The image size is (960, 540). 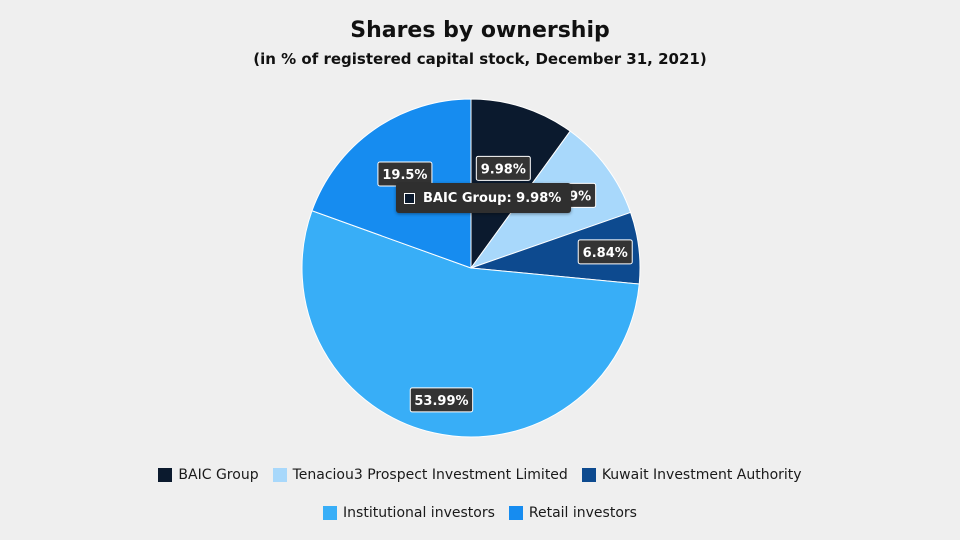 I want to click on svg-text: 9.98%, so click(x=503, y=169).